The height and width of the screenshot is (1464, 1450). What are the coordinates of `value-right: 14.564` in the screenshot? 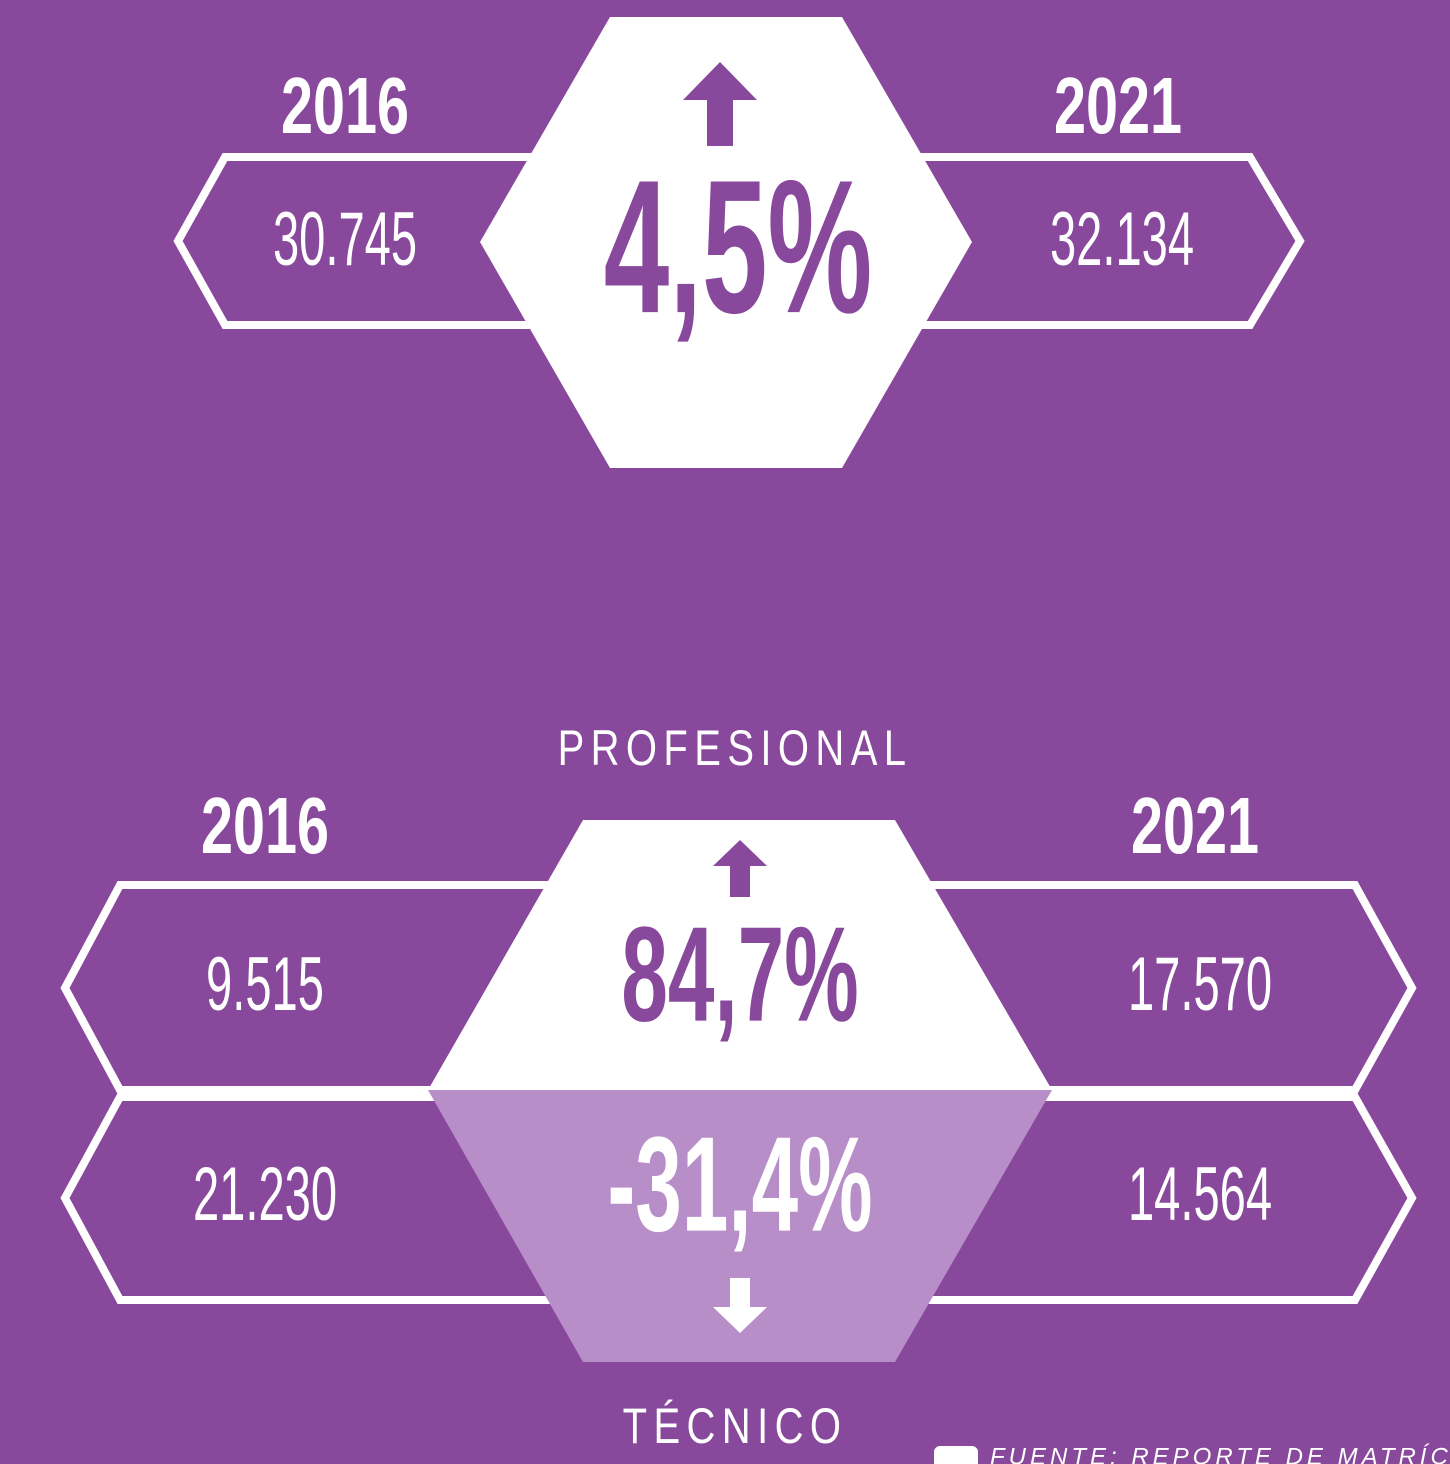 It's located at (1200, 1195).